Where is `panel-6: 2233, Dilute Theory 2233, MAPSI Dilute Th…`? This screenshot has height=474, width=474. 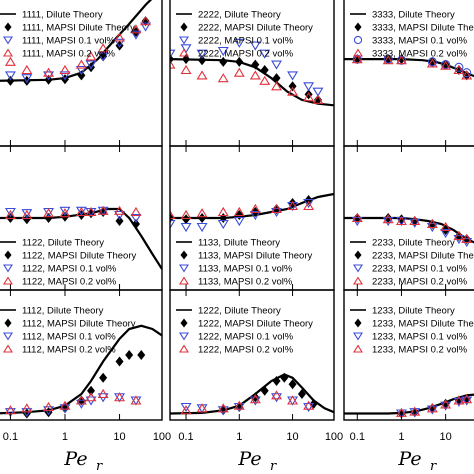
panel-6: 2233, Dilute Theory 2233, MAPSI Dilute Th… is located at coordinates (408, 218).